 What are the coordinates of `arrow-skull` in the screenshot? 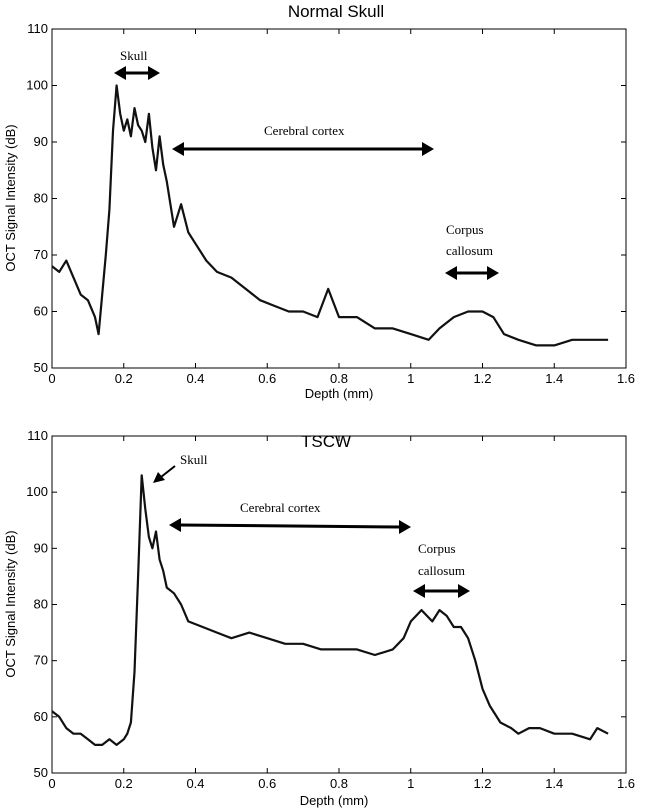 It's located at (168, 471).